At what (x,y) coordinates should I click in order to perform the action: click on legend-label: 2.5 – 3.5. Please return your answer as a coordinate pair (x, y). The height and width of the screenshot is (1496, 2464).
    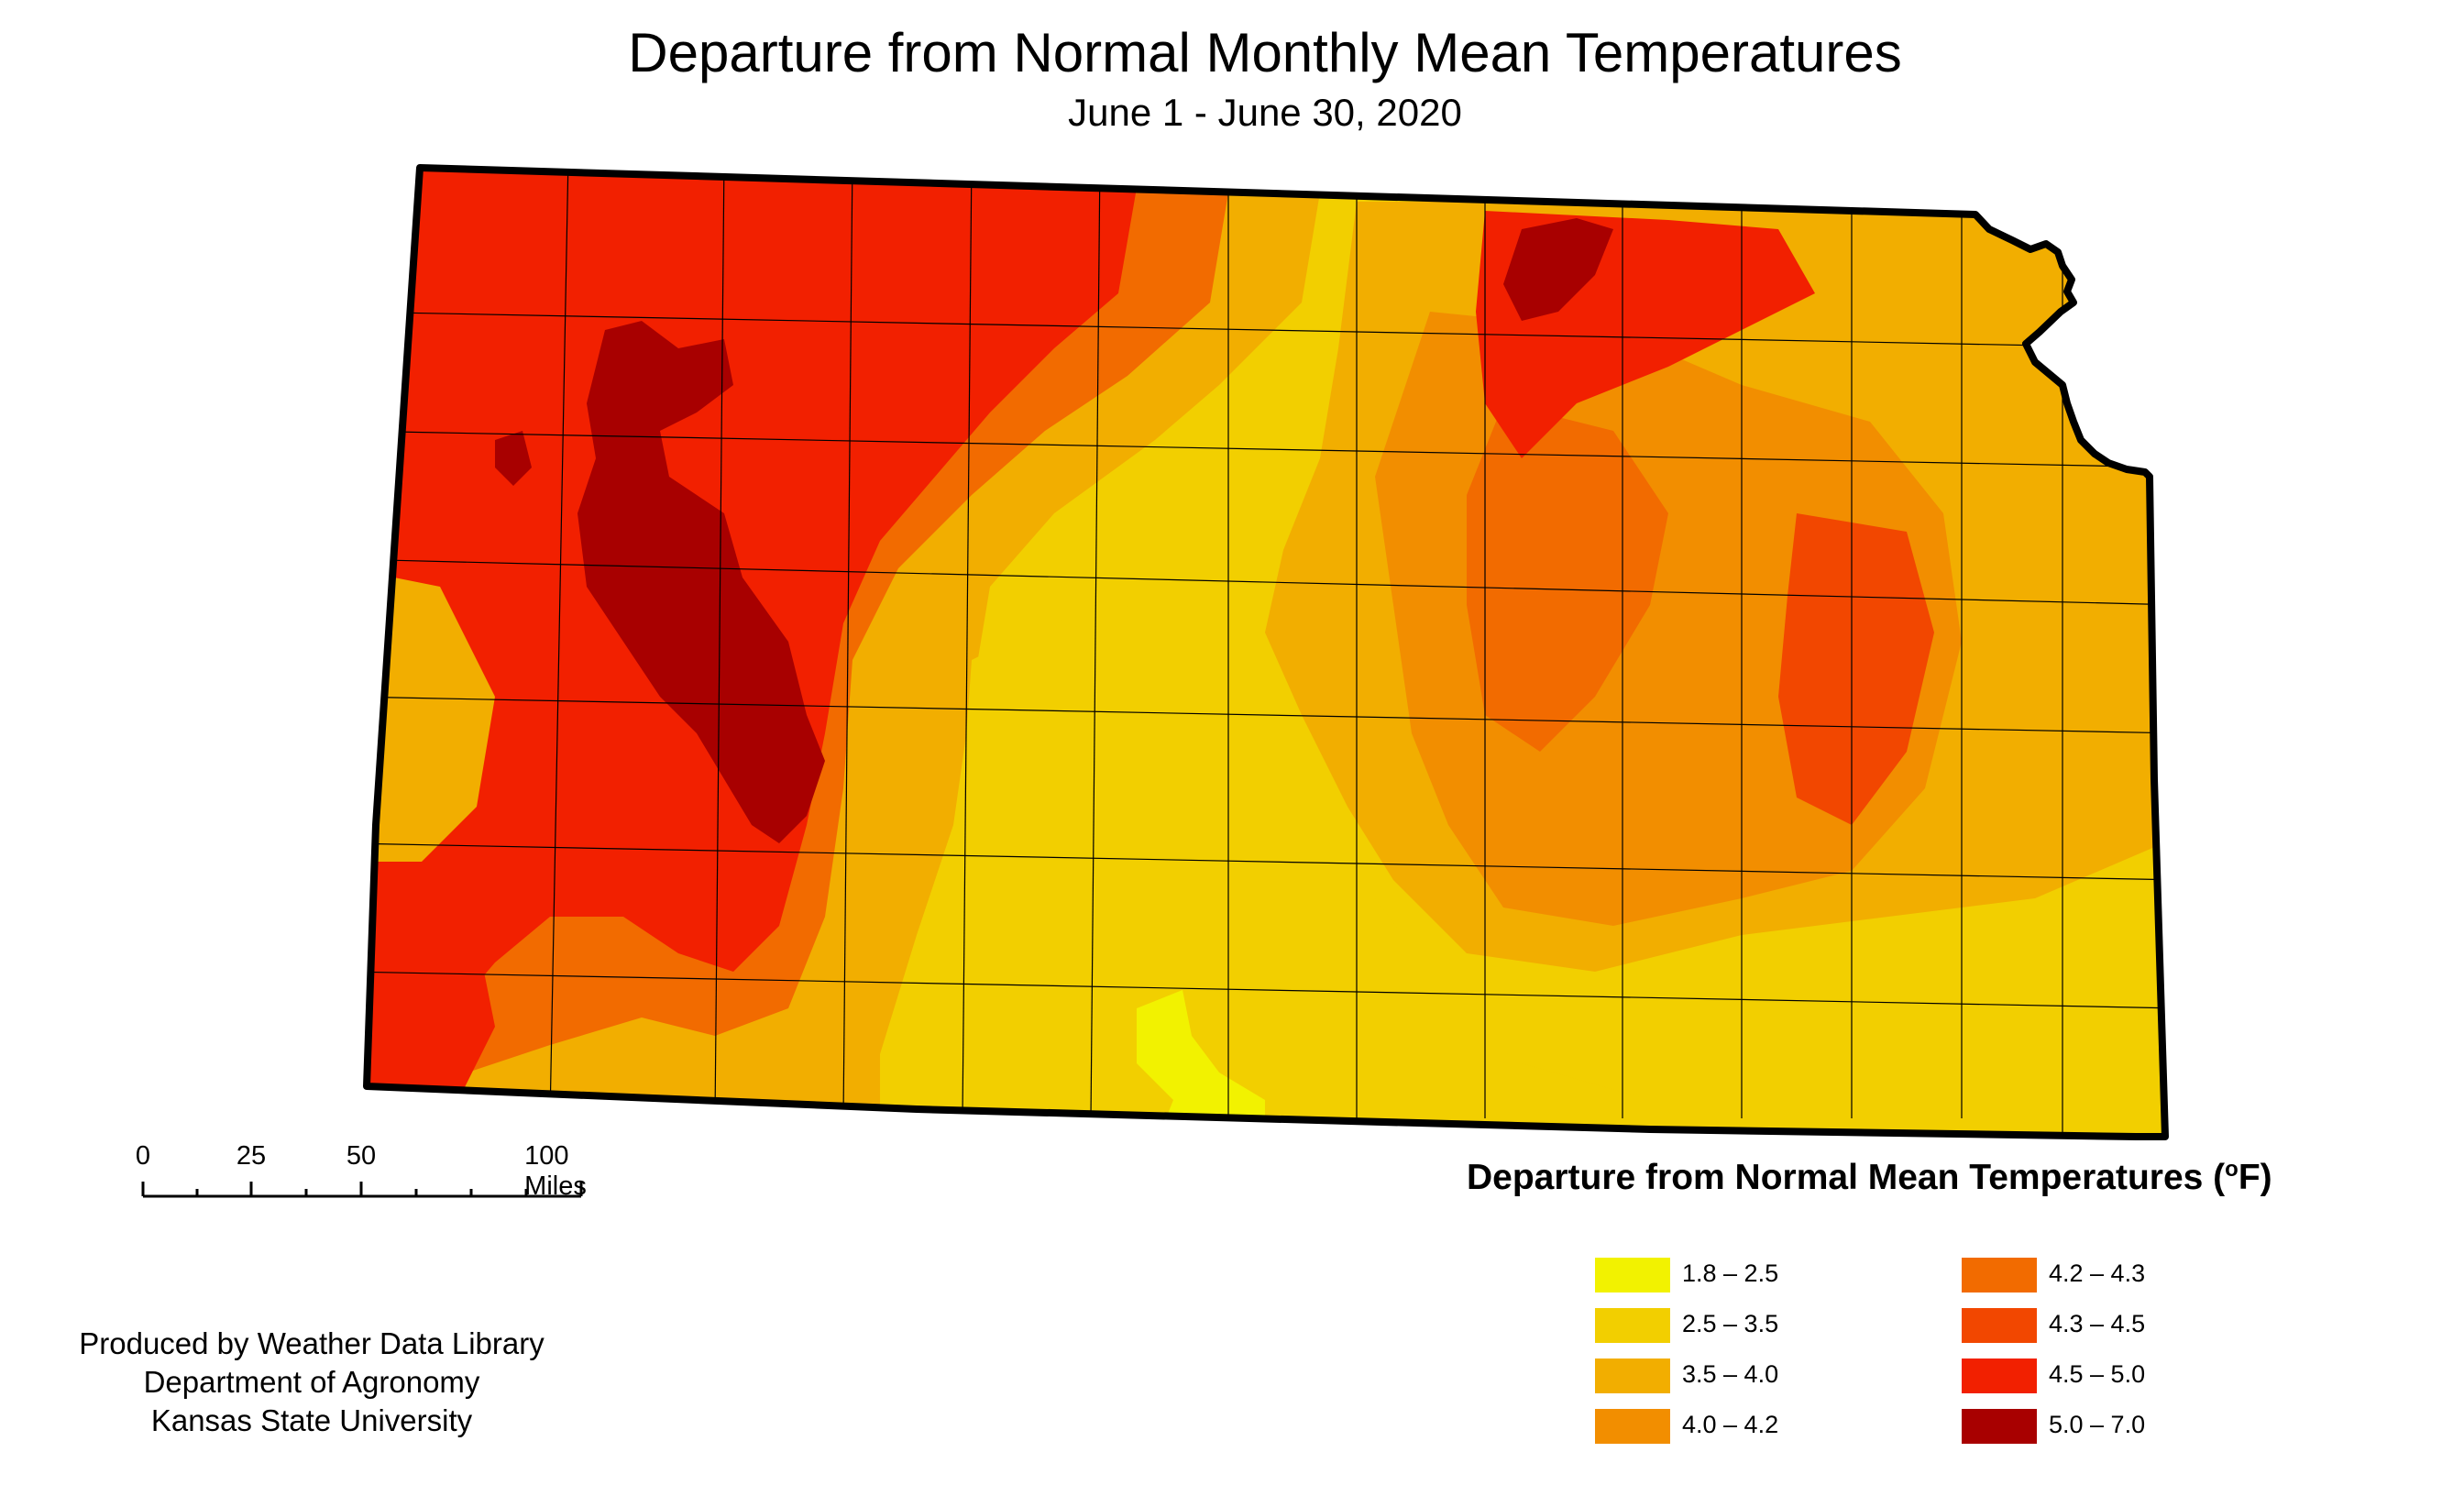
    Looking at the image, I should click on (1730, 1323).